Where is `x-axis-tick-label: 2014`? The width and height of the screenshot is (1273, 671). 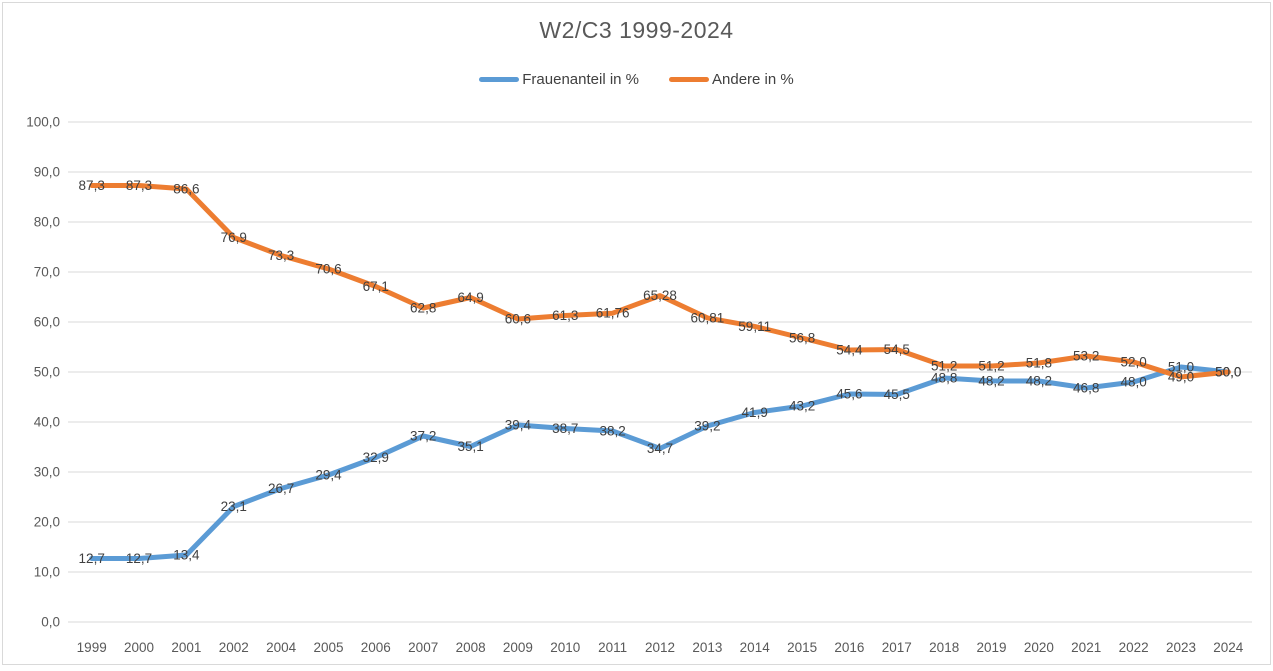 x-axis-tick-label: 2014 is located at coordinates (755, 647).